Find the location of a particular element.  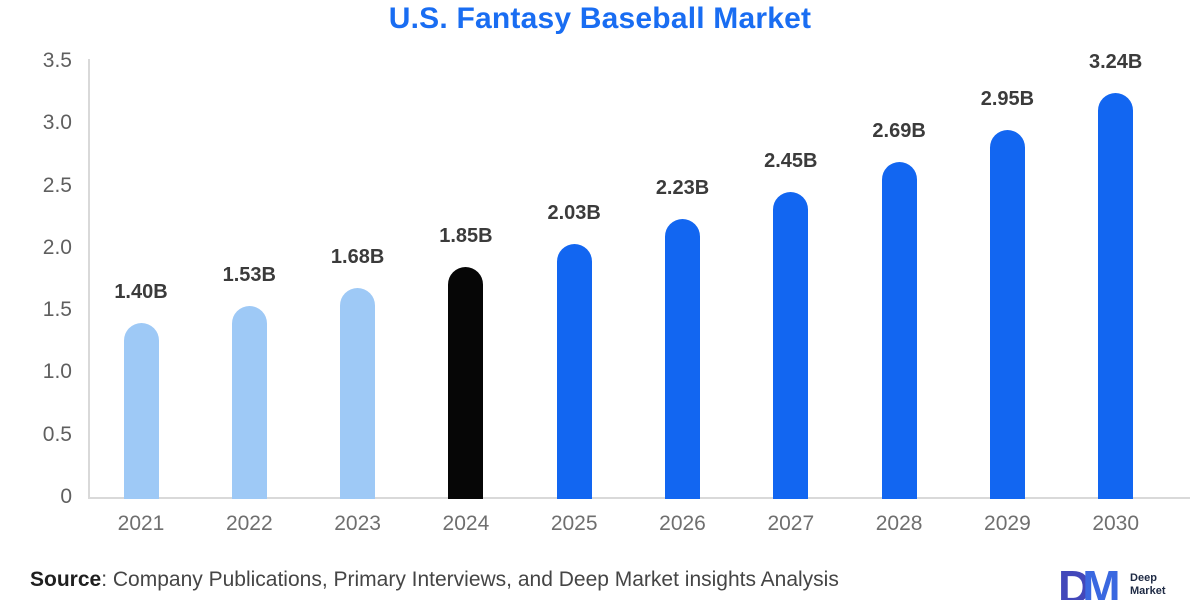

bar-2029 is located at coordinates (1007, 314).